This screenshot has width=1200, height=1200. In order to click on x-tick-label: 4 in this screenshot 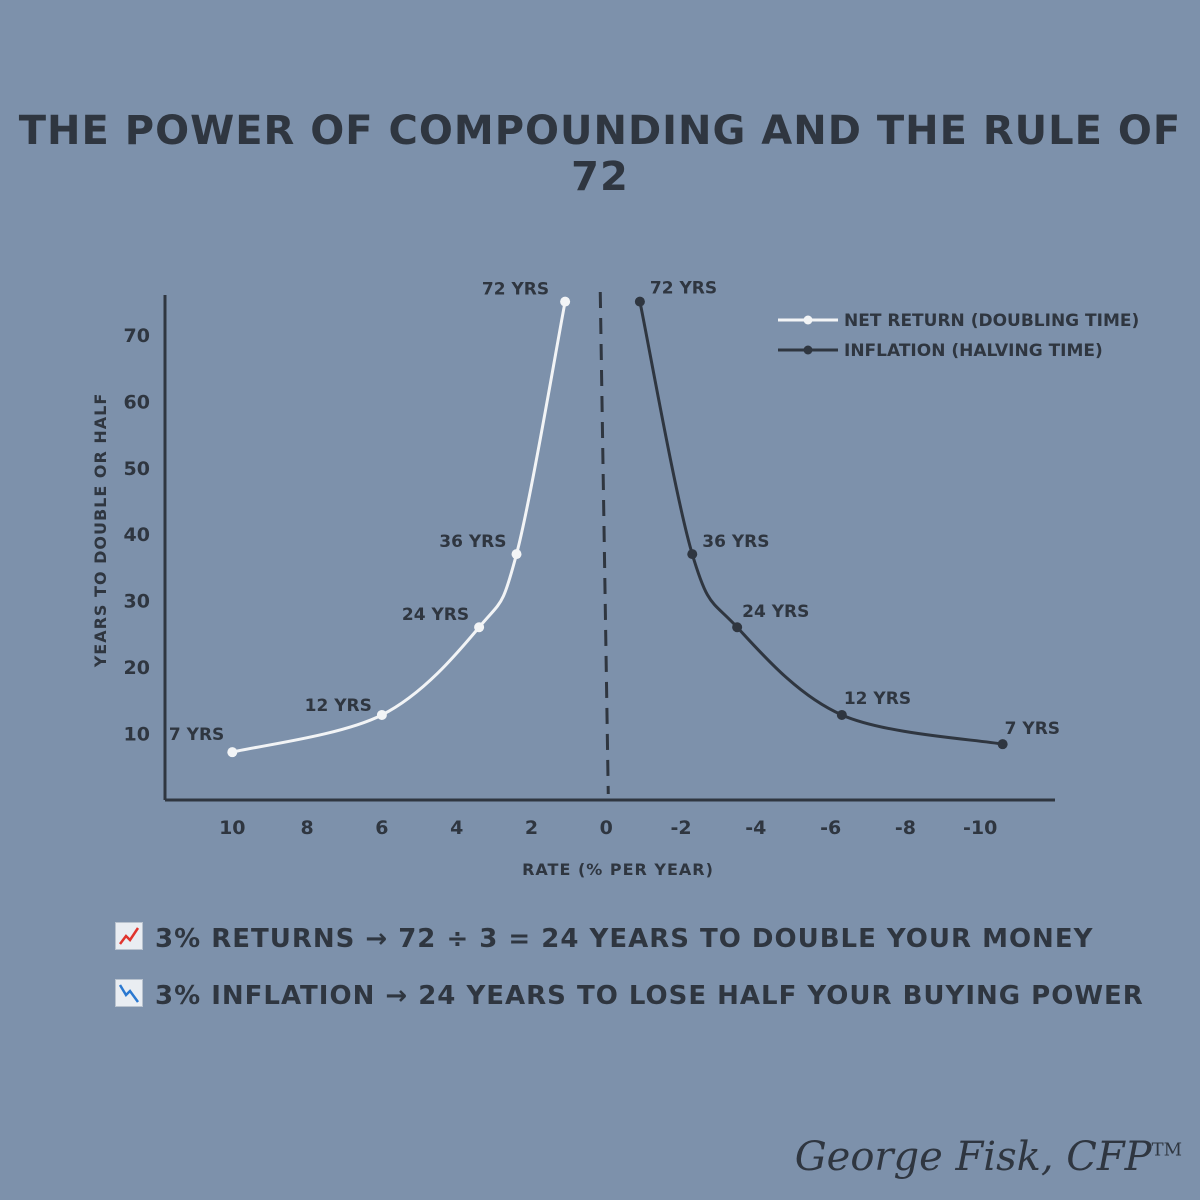, I will do `click(456, 828)`.